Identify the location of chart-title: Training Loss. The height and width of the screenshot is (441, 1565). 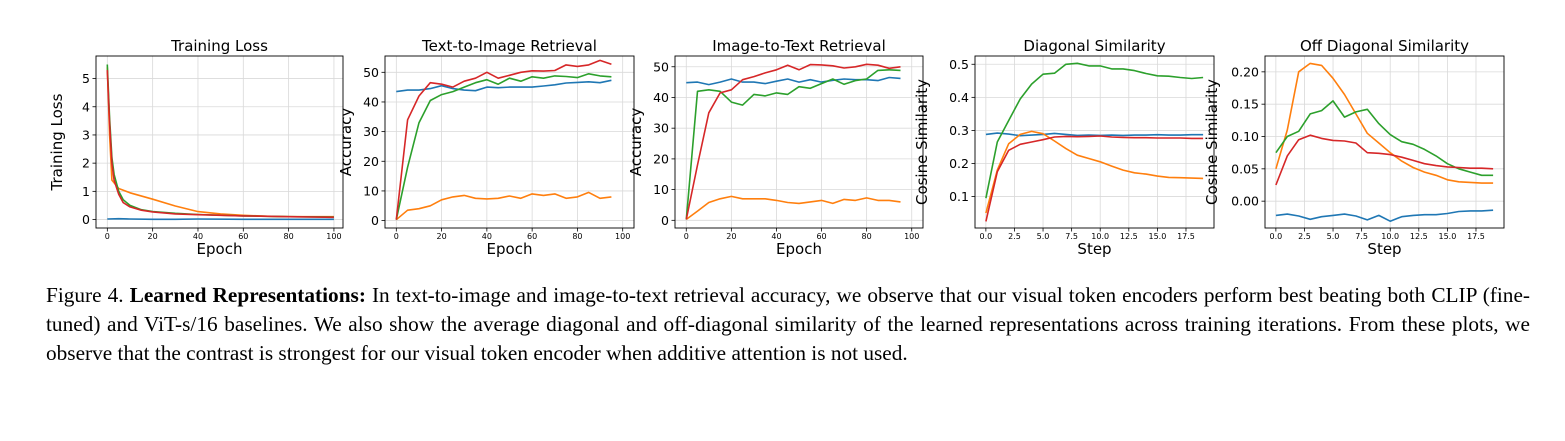
(219, 46).